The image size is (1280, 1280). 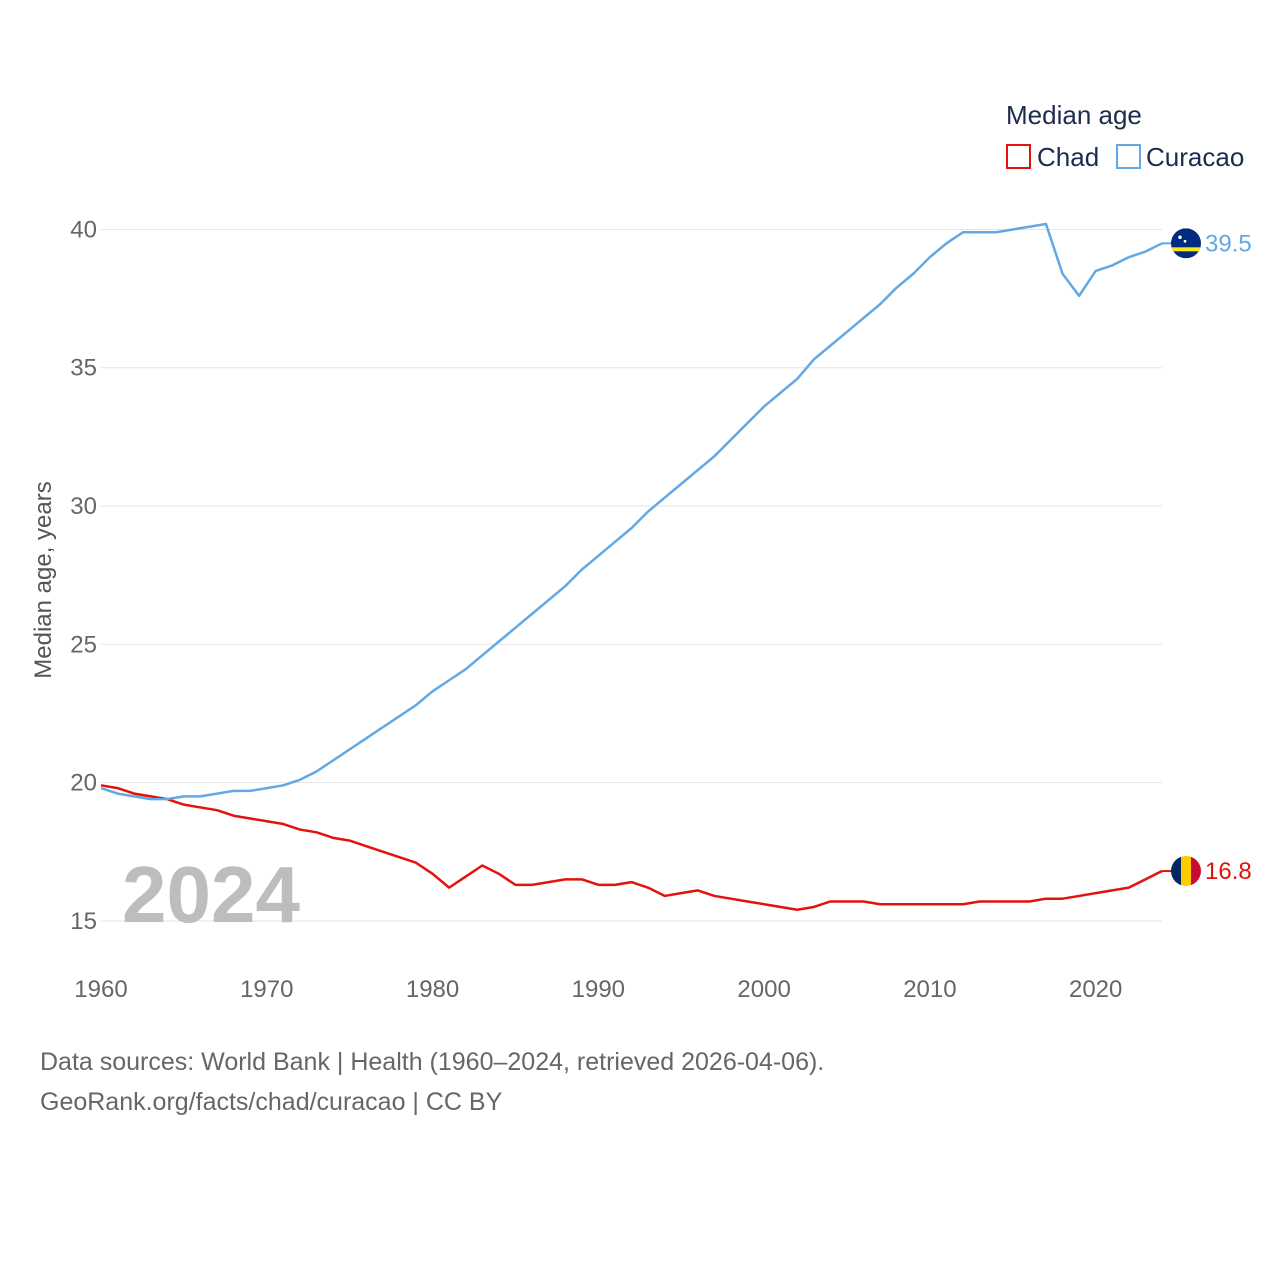 I want to click on series-end-markers: 16.8 39.5, so click(x=1207, y=557).